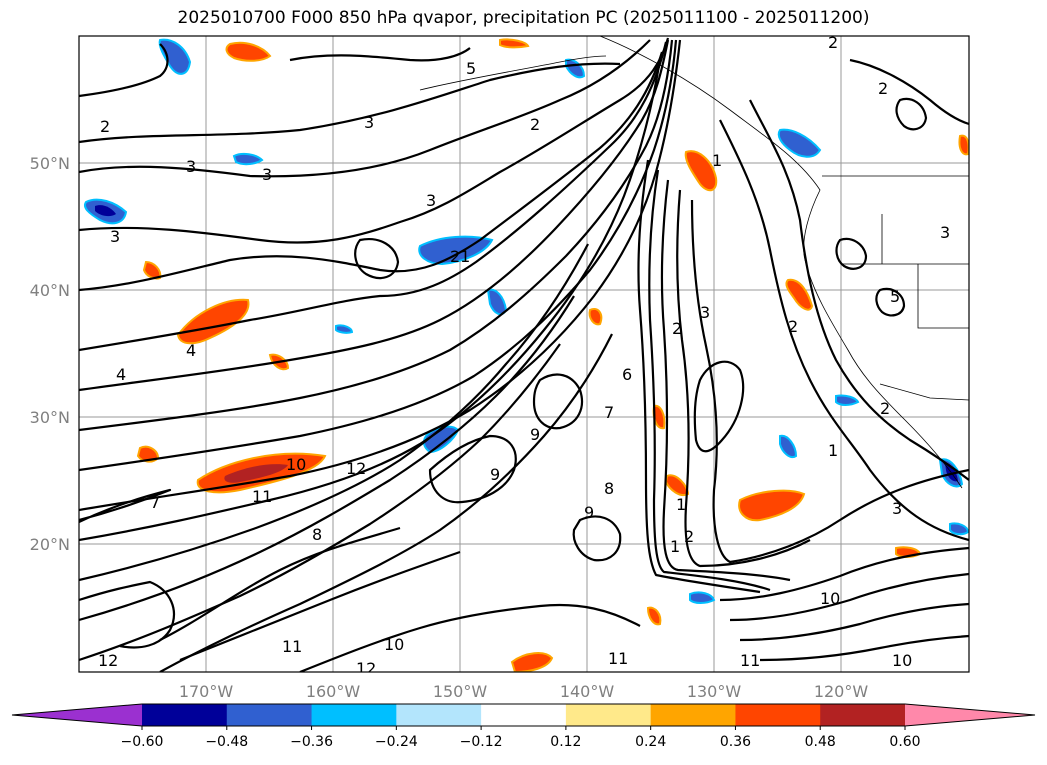 The width and height of the screenshot is (1047, 765). I want to click on colorbar-tick-label: −0.12, so click(481, 742).